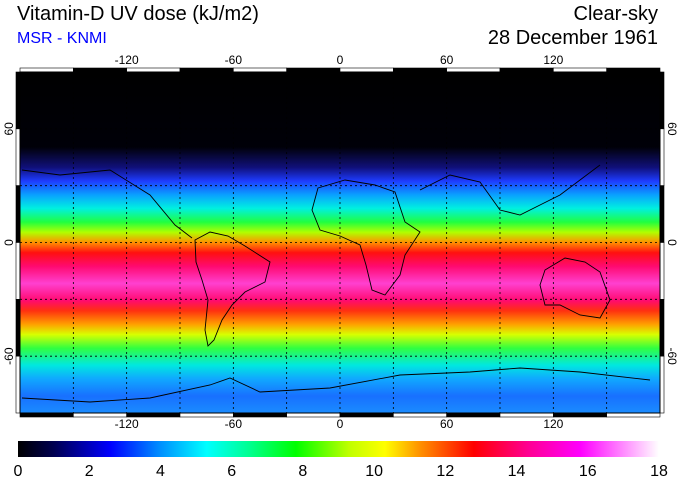 The width and height of the screenshot is (678, 480). I want to click on asia-coast, so click(510, 190).